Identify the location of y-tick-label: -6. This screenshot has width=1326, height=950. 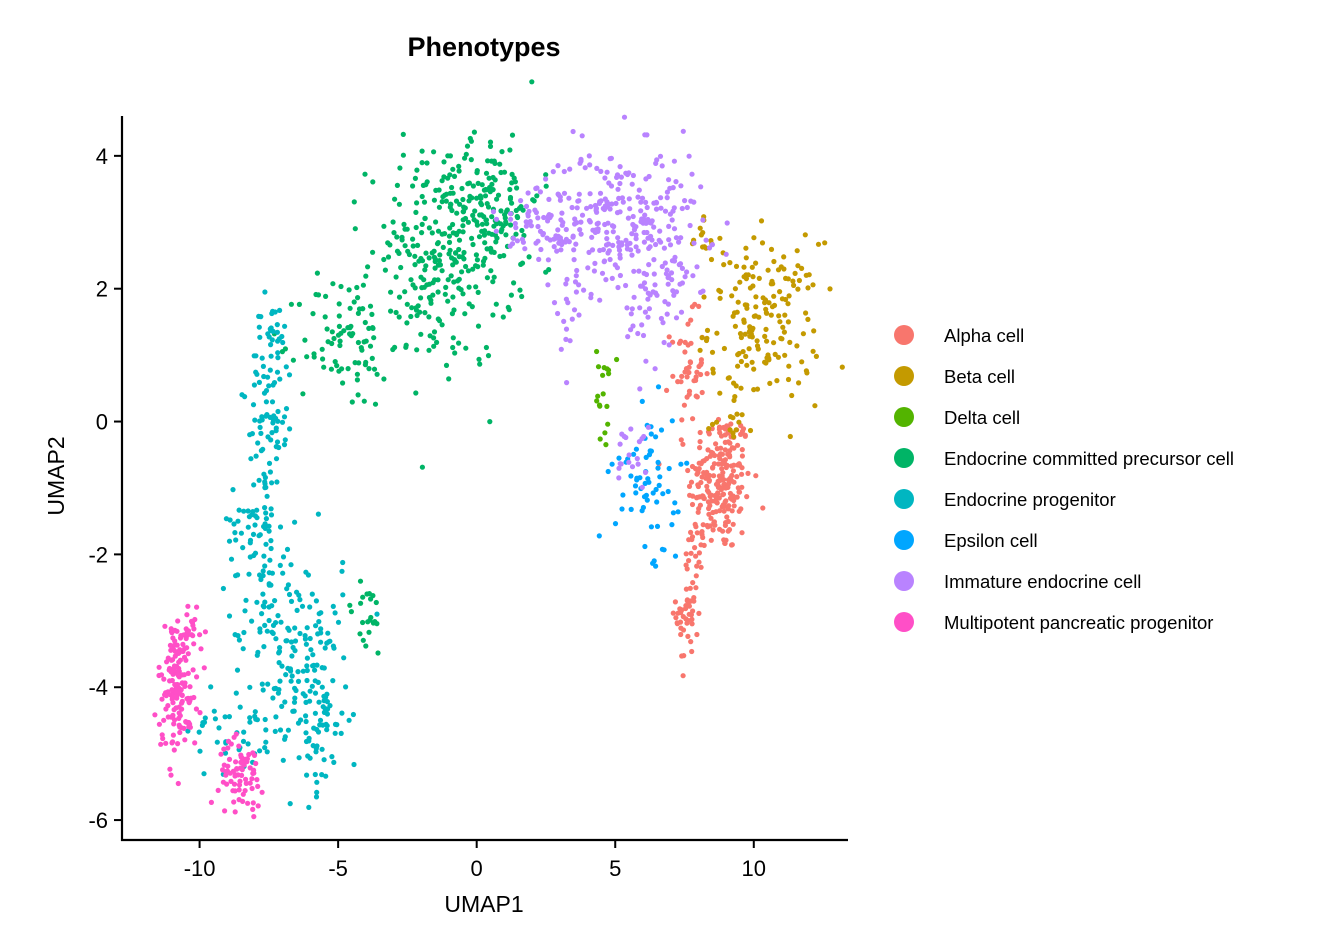
(98, 820).